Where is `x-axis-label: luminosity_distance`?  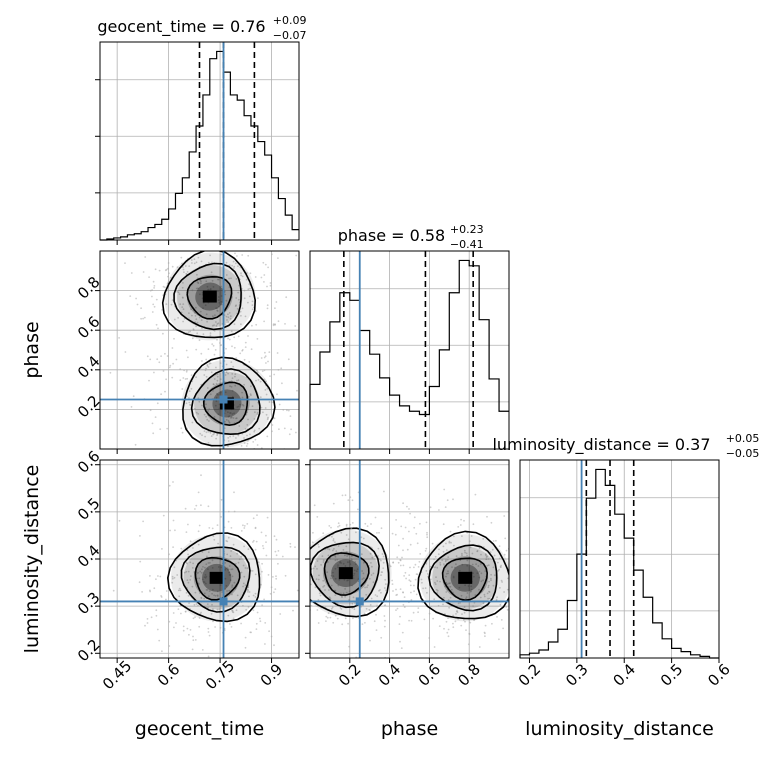 x-axis-label: luminosity_distance is located at coordinates (619, 729).